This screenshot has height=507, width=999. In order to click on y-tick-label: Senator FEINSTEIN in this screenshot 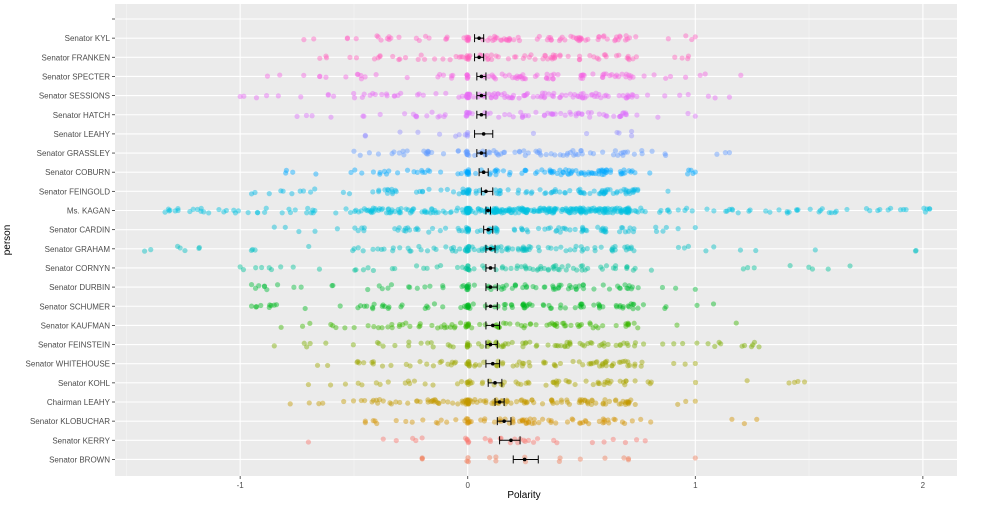, I will do `click(74, 345)`.